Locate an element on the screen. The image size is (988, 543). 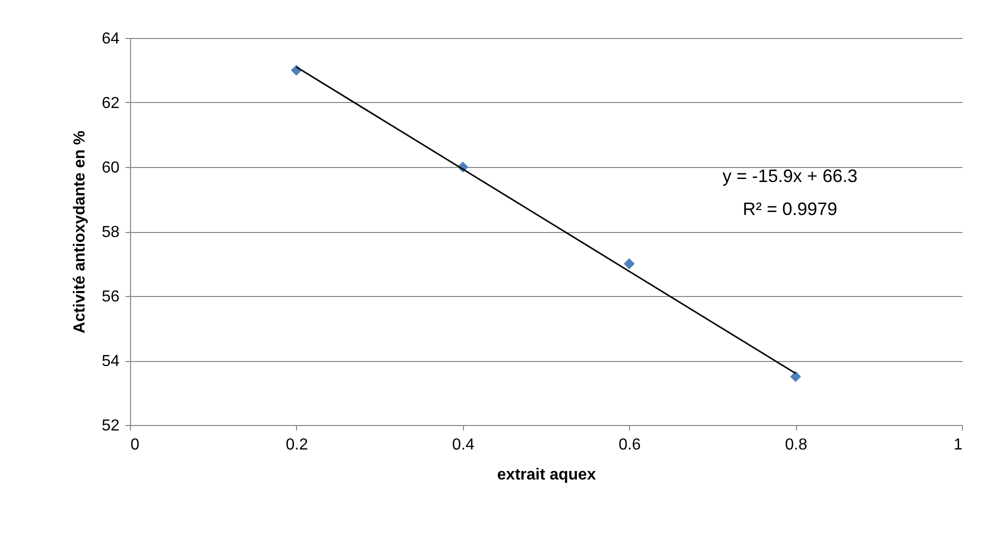
x-axis-title: extrait aquex is located at coordinates (546, 475).